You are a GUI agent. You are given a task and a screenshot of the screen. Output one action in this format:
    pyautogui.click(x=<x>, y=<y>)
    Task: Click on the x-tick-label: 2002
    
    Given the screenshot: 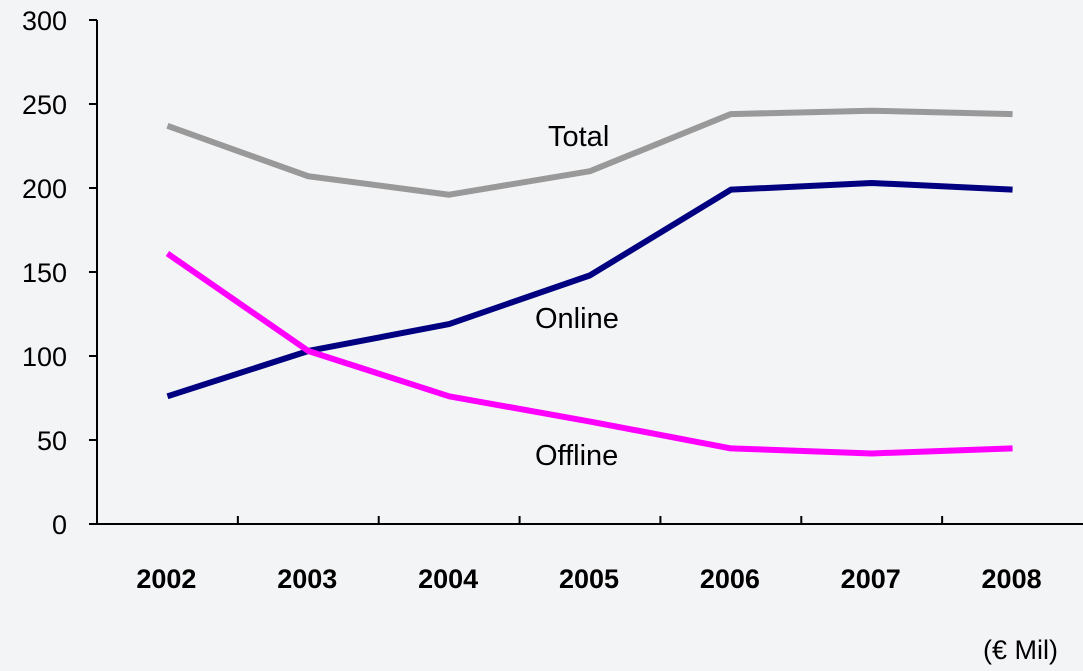 What is the action you would take?
    pyautogui.click(x=166, y=579)
    